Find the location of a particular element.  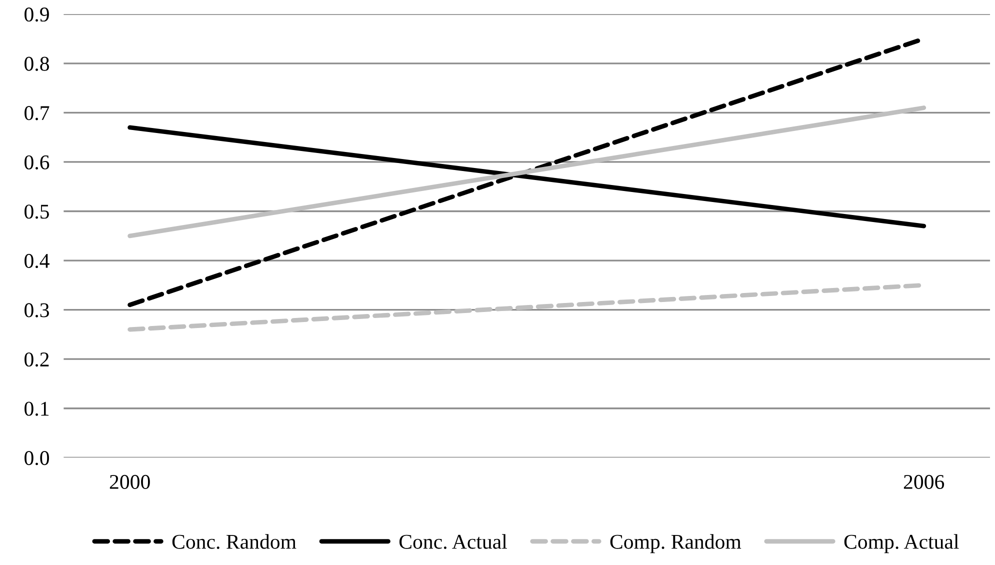

legend-label: Comp. Actual is located at coordinates (901, 544).